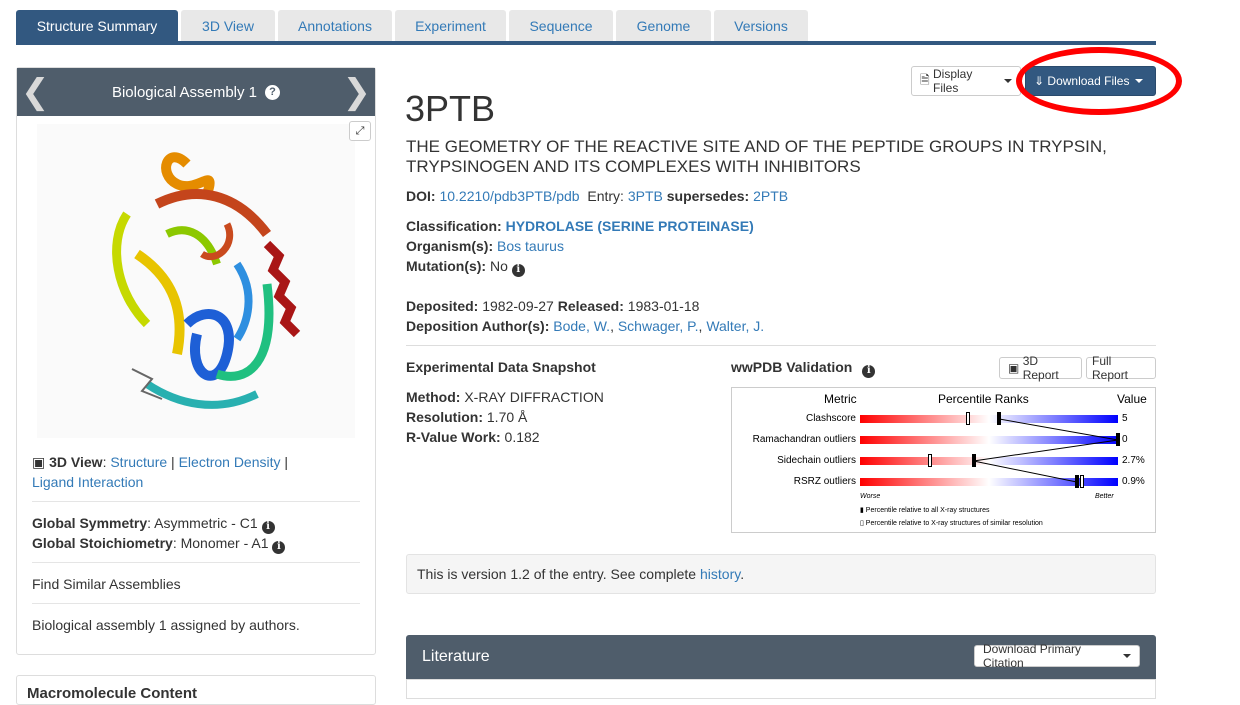  Describe the element at coordinates (830, 418) in the screenshot. I see `metric-label: Clashscore` at that location.